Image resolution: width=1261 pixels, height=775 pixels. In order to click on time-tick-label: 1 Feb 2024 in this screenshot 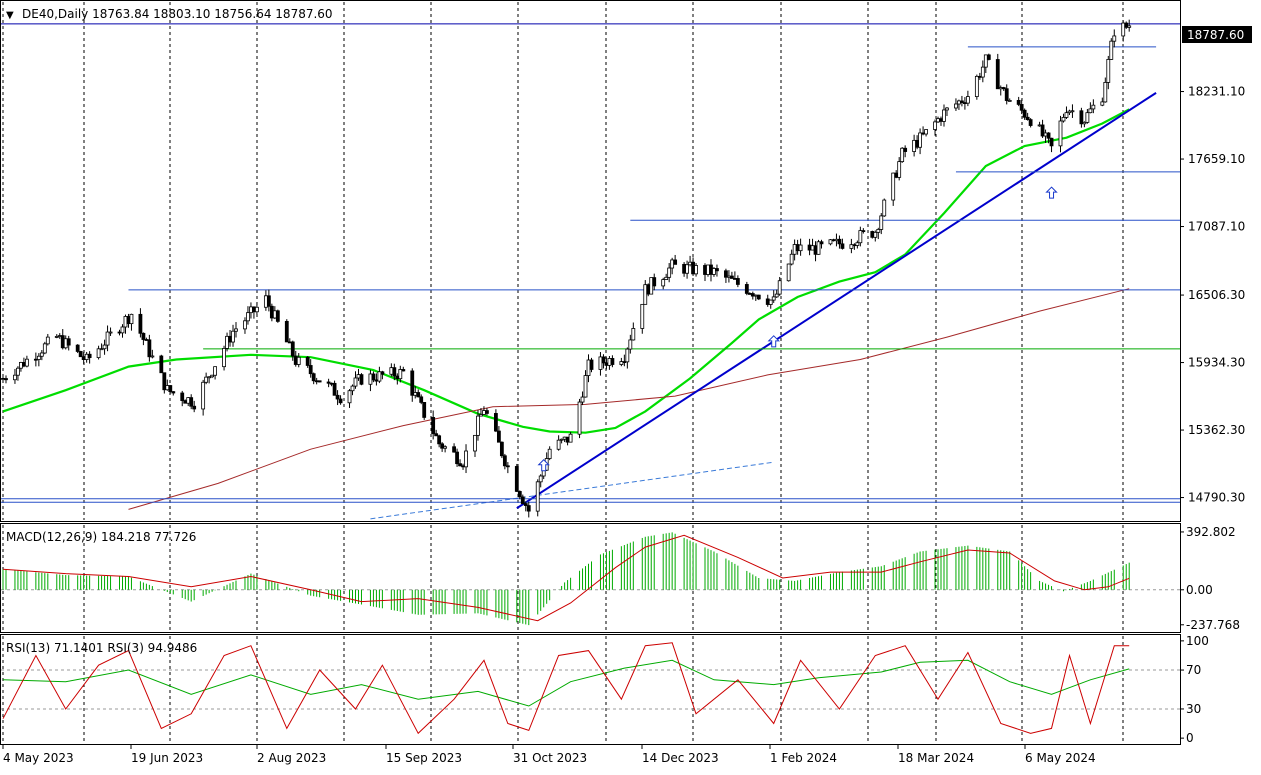, I will do `click(803, 758)`.